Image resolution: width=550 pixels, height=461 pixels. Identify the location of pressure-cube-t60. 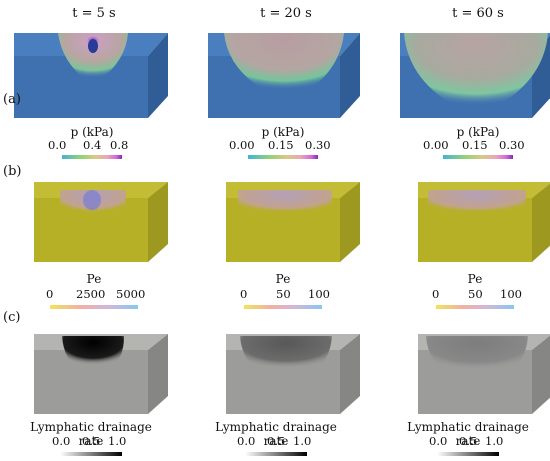
(475, 75).